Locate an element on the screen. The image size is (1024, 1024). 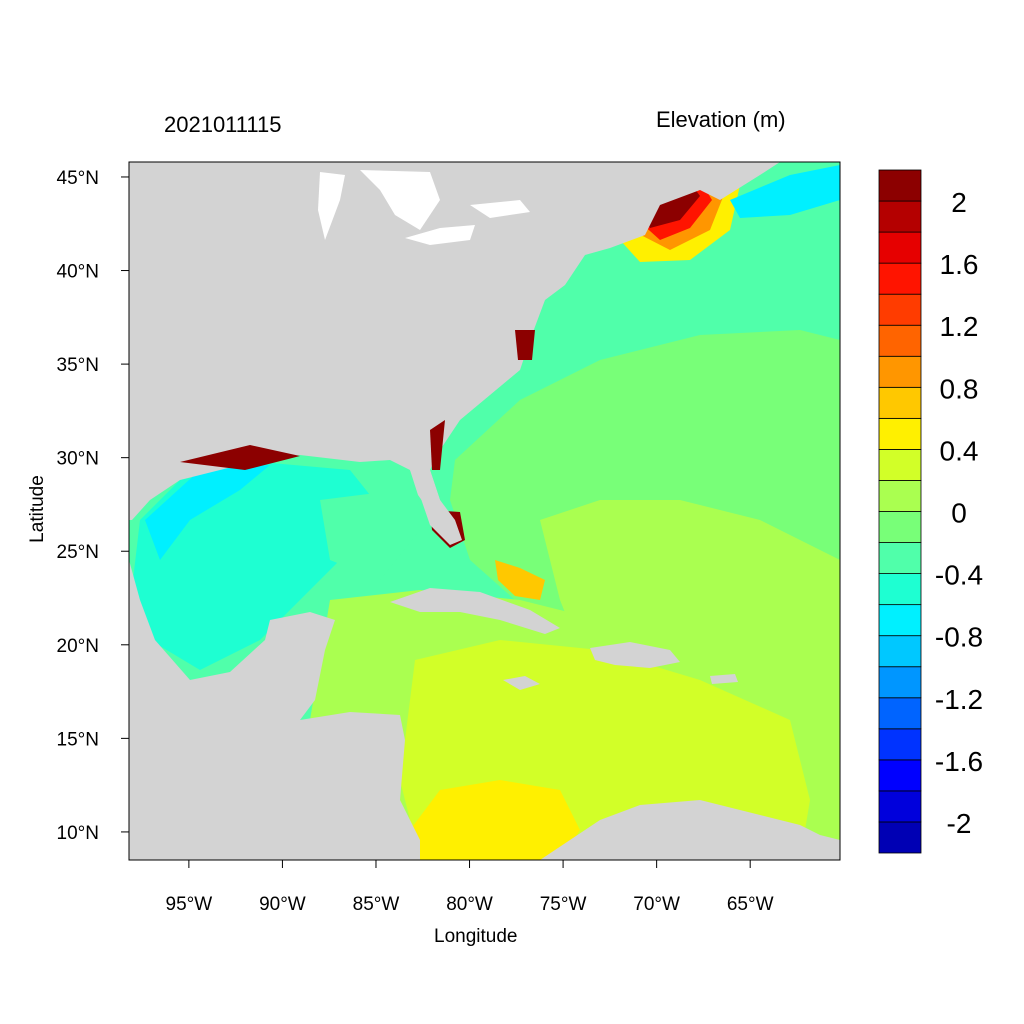
cuba-land is located at coordinates (475, 611).